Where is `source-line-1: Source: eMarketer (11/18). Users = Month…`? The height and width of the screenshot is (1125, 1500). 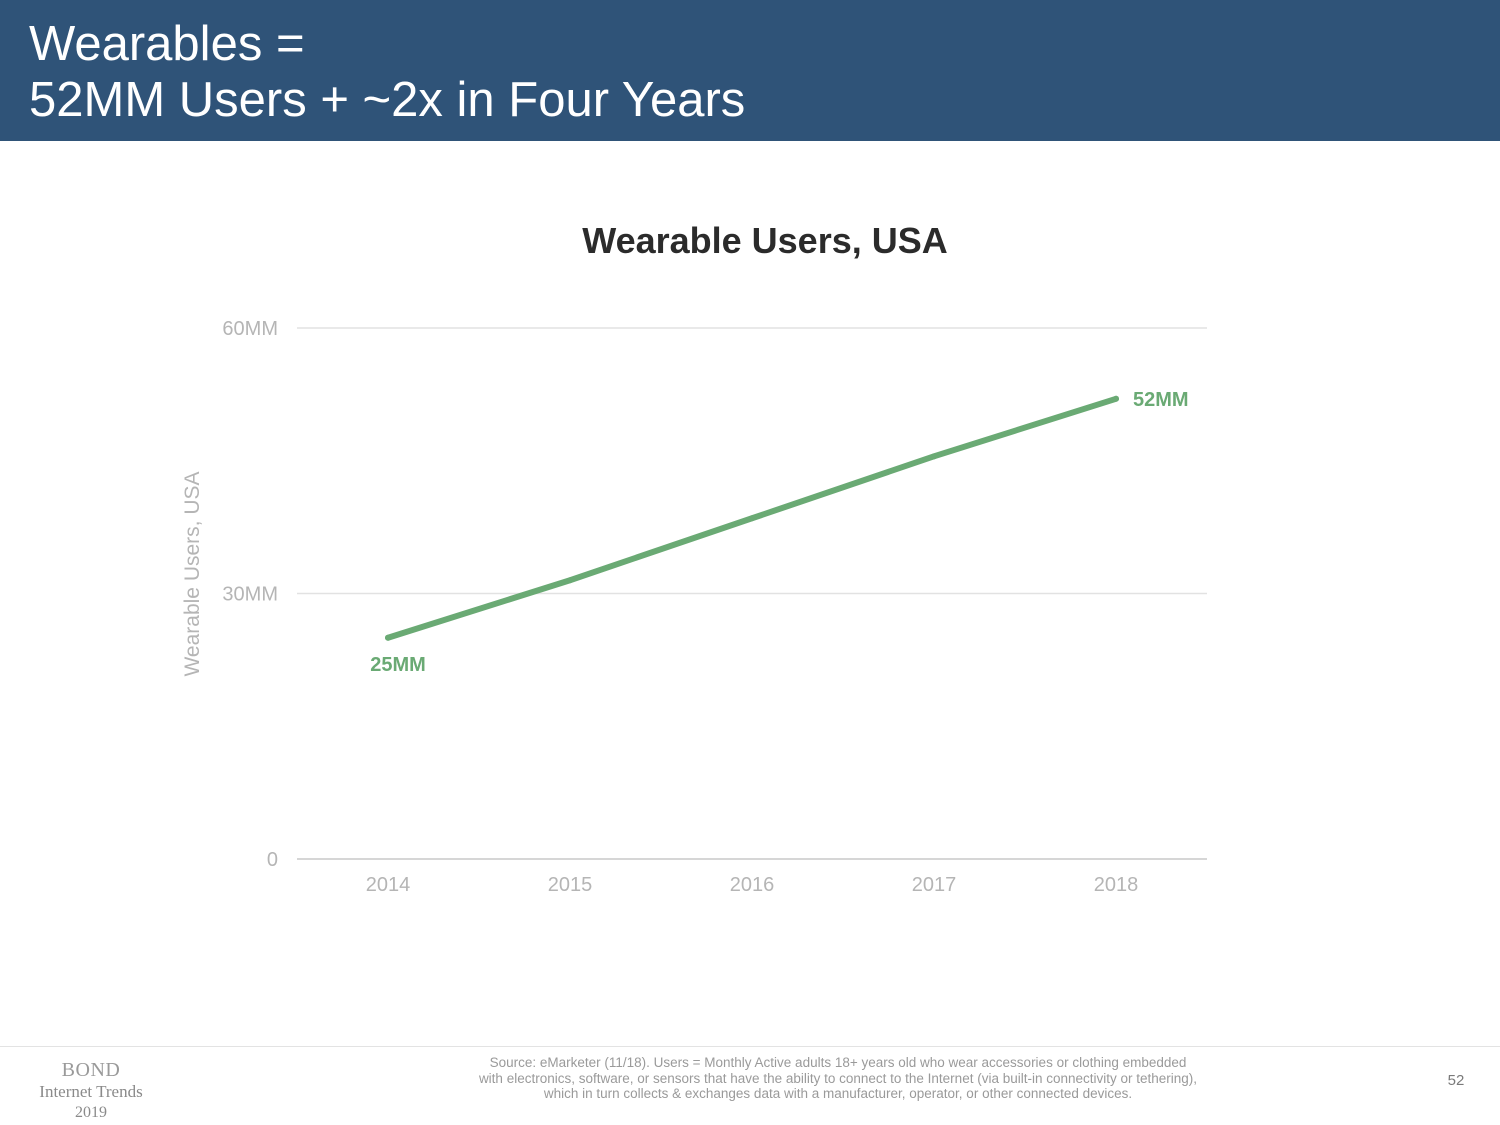
source-line-1: Source: eMarketer (11/18). Users = Month… is located at coordinates (838, 1062).